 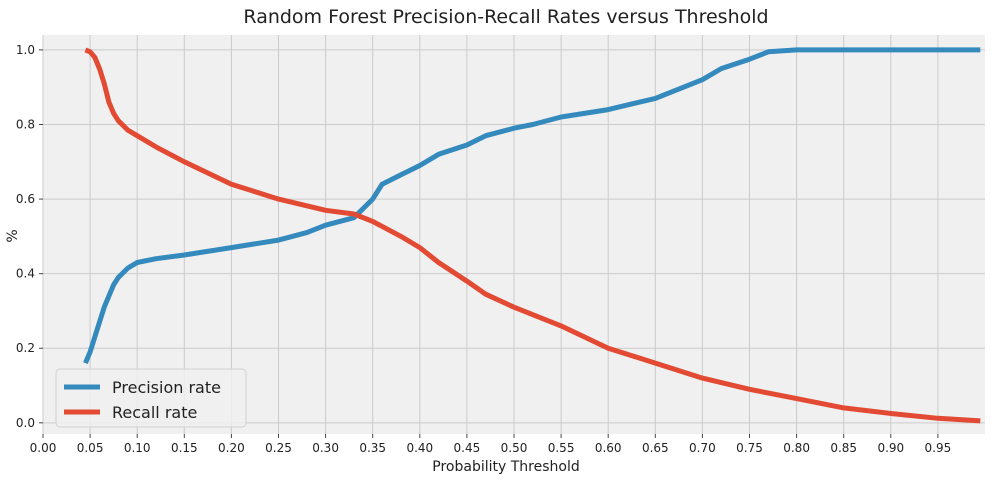 I want to click on x-tick-label: 0.75, so click(x=749, y=448).